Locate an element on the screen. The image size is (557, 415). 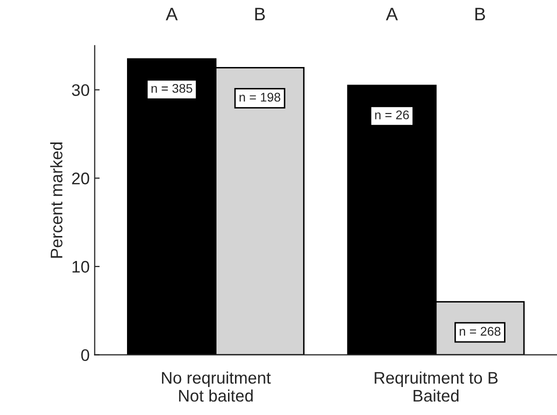
x-tick-label: Reqruitment to B Baited is located at coordinates (436, 386).